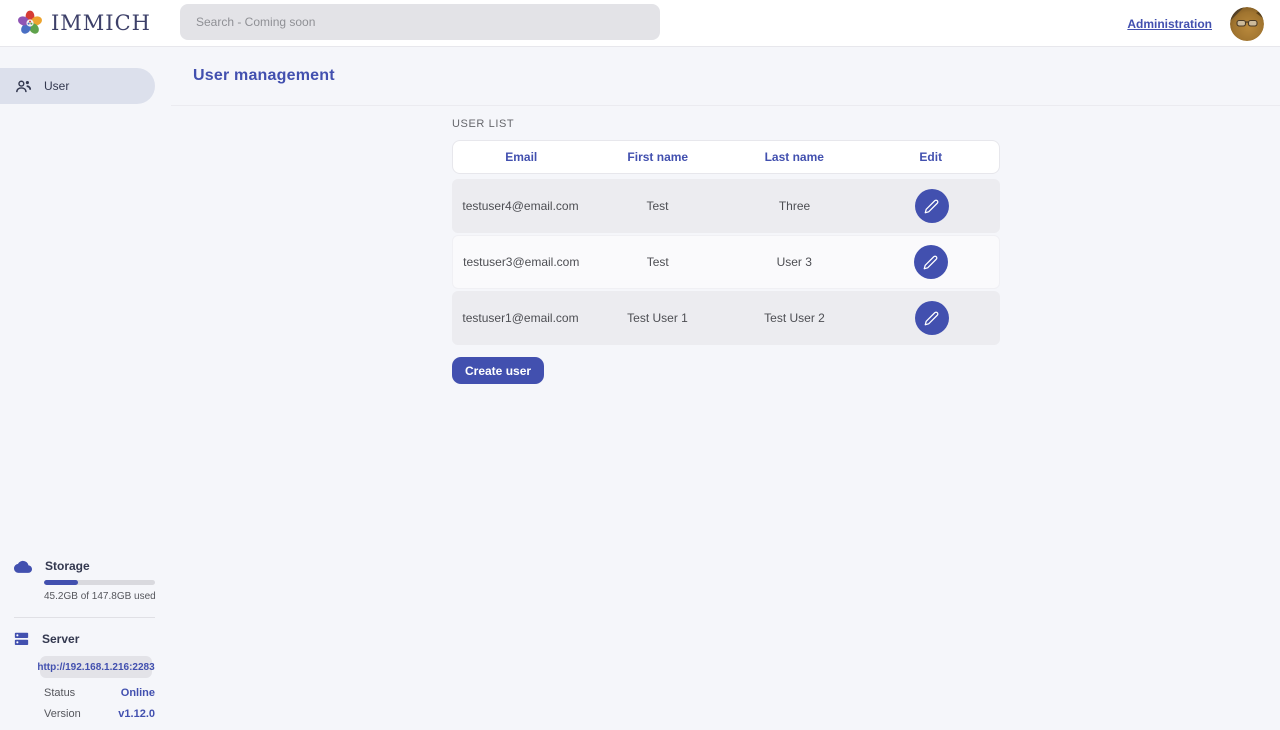 This screenshot has width=1280, height=730. What do you see at coordinates (520, 206) in the screenshot?
I see `cell-email: testuser4@email.com` at bounding box center [520, 206].